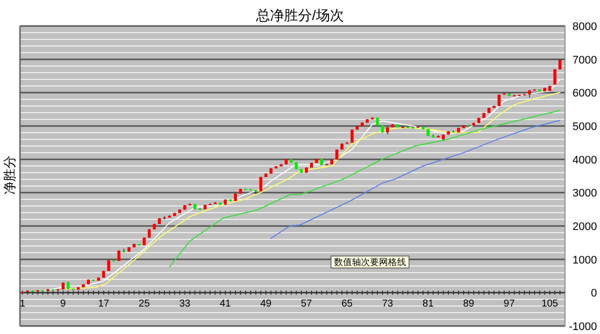 This screenshot has width=600, height=334. What do you see at coordinates (9, 175) in the screenshot?
I see `y-axis-title: 净胜分` at bounding box center [9, 175].